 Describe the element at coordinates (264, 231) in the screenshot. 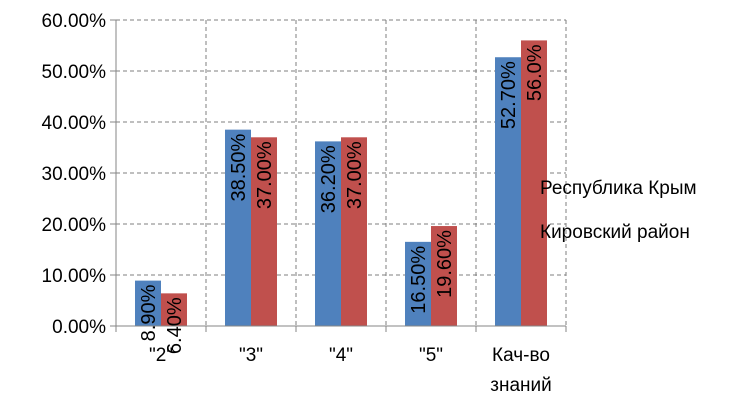

I see `bar-series1-cat1` at that location.